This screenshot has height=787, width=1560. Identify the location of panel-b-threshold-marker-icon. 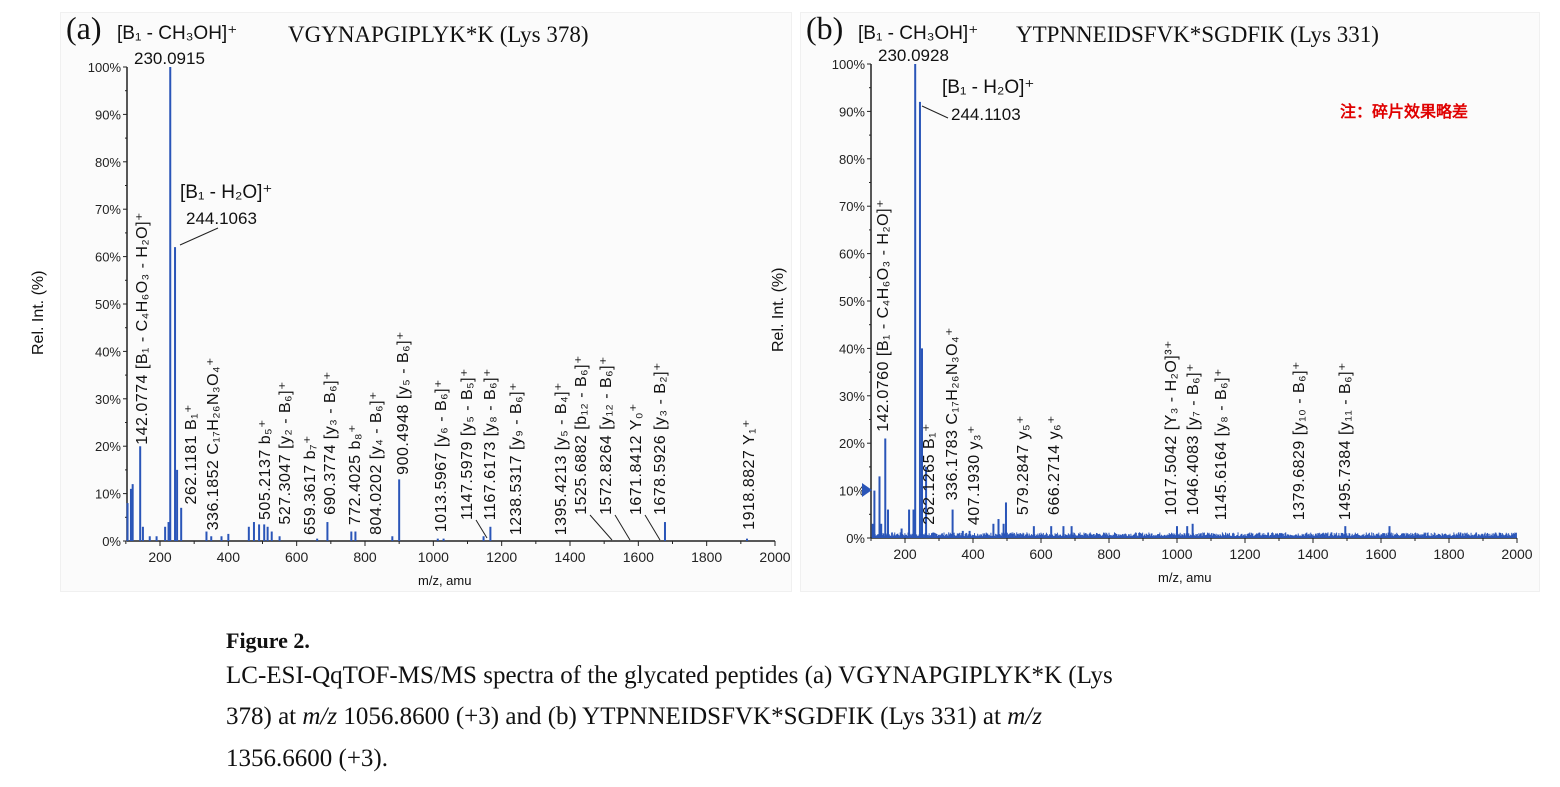
(867, 490).